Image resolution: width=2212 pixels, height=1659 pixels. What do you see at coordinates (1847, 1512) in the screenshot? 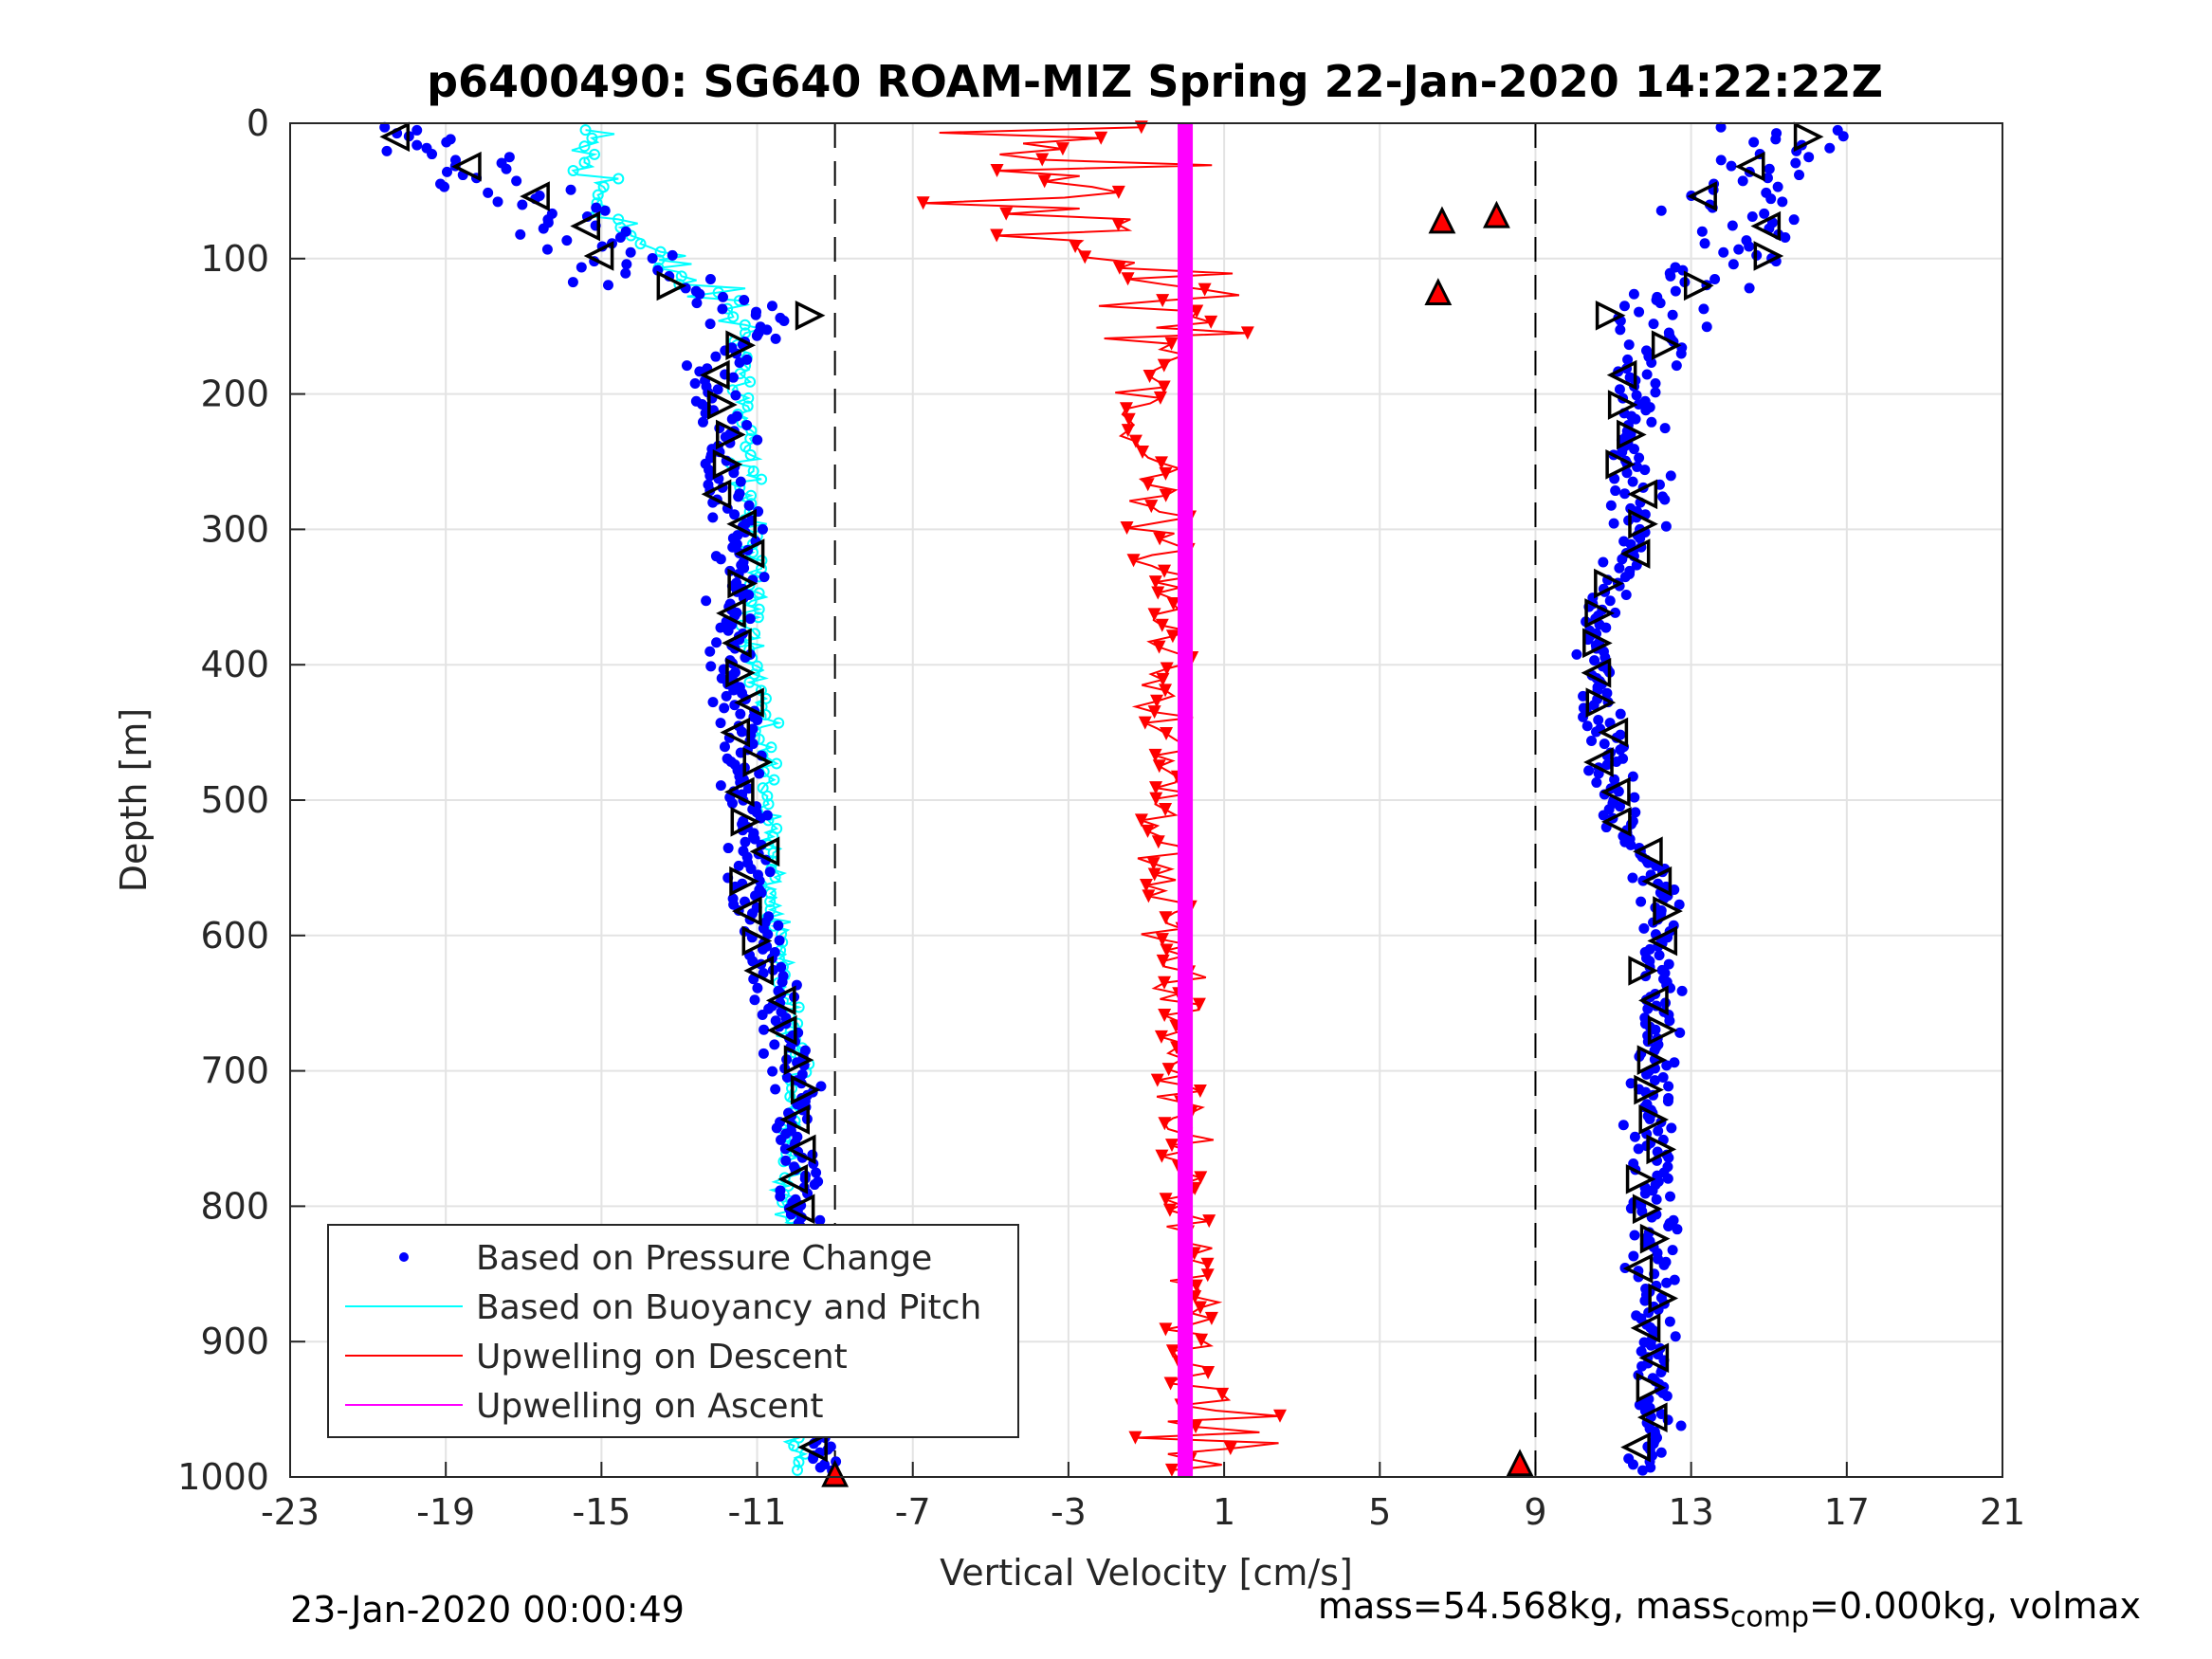
I see `x-tick-label: 17` at bounding box center [1847, 1512].